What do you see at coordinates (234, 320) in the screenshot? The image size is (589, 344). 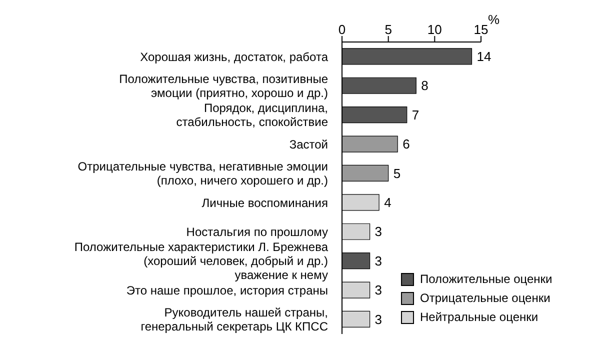 I see `y-tick-label: Руководитель нашей страны, генеральный секретарь ЦК КПСС` at bounding box center [234, 320].